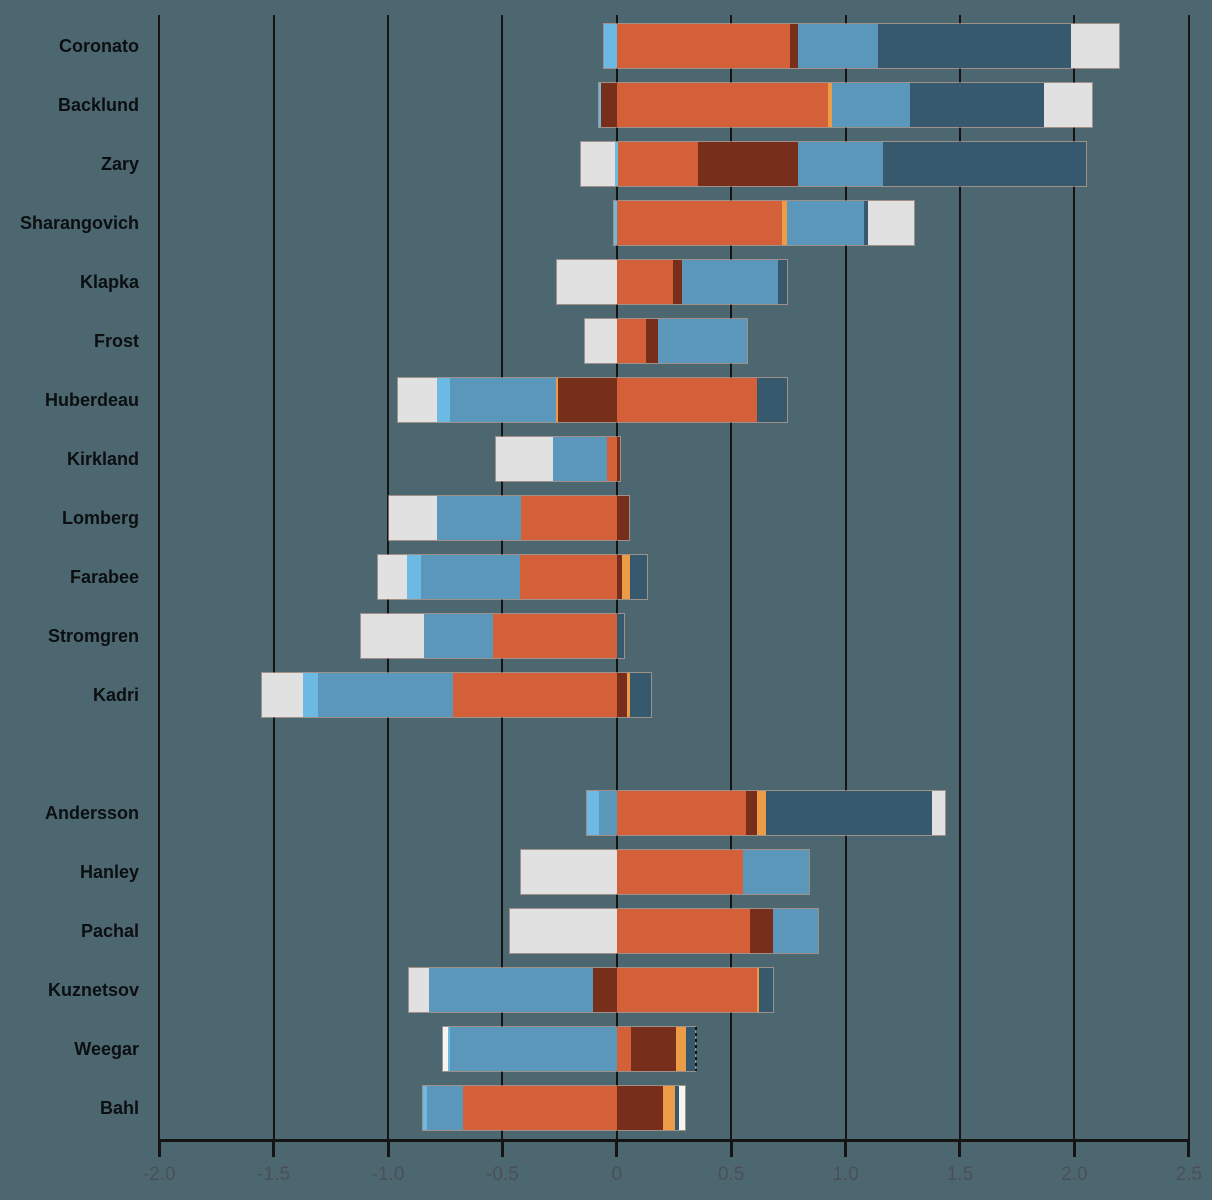  What do you see at coordinates (695, 1049) in the screenshot?
I see `bar-end-marker` at bounding box center [695, 1049].